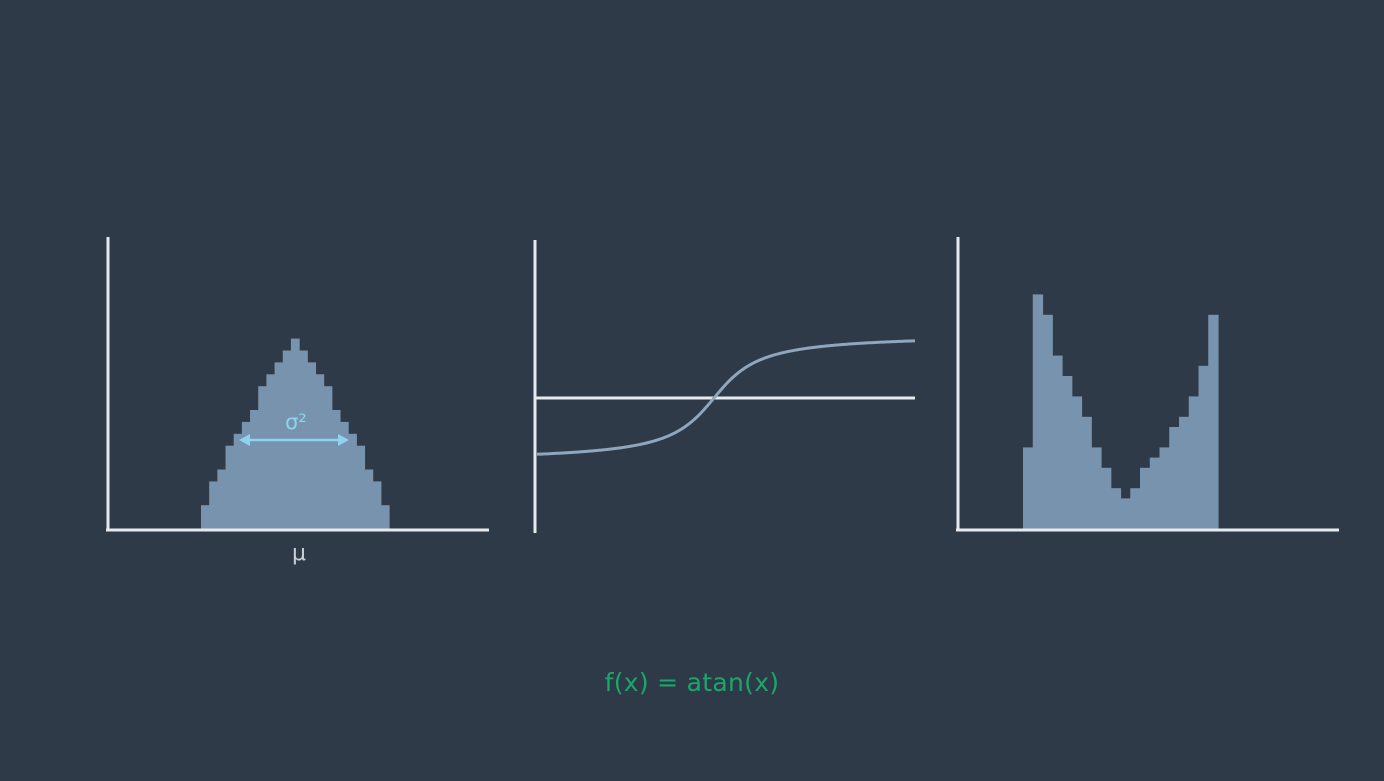 This screenshot has height=781, width=1384. I want to click on mean-label: μ, so click(299, 553).